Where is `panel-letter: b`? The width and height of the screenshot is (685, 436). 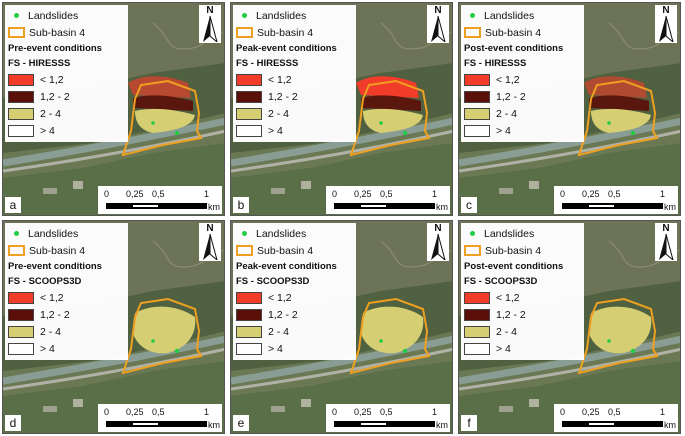 panel-letter: b is located at coordinates (241, 205).